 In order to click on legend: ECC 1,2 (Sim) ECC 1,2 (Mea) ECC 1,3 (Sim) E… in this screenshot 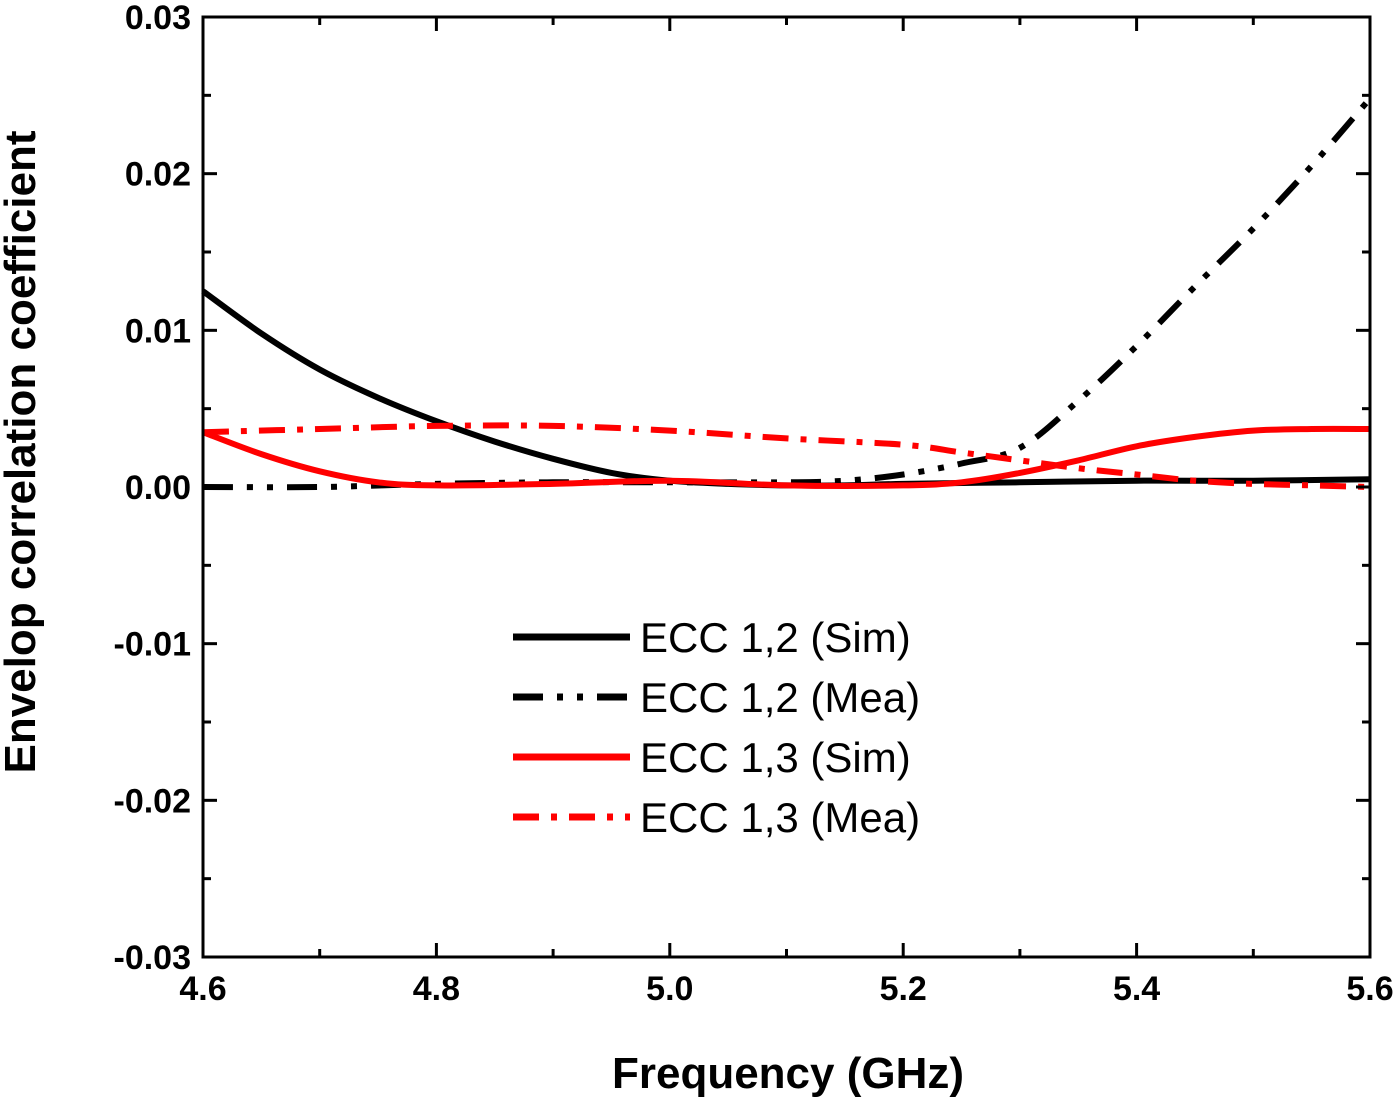, I will do `click(716, 727)`.